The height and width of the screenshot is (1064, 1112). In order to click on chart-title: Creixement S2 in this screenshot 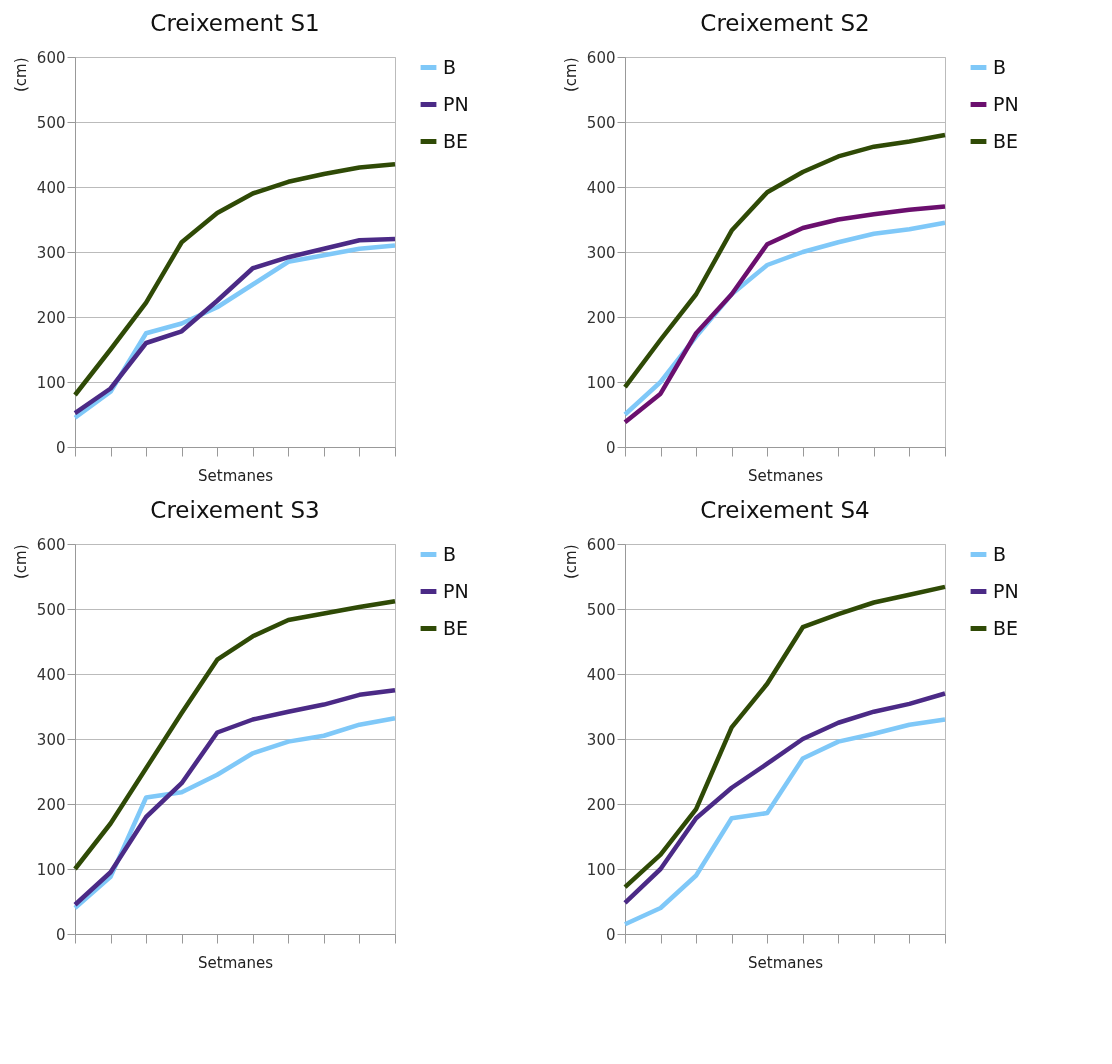, I will do `click(785, 23)`.